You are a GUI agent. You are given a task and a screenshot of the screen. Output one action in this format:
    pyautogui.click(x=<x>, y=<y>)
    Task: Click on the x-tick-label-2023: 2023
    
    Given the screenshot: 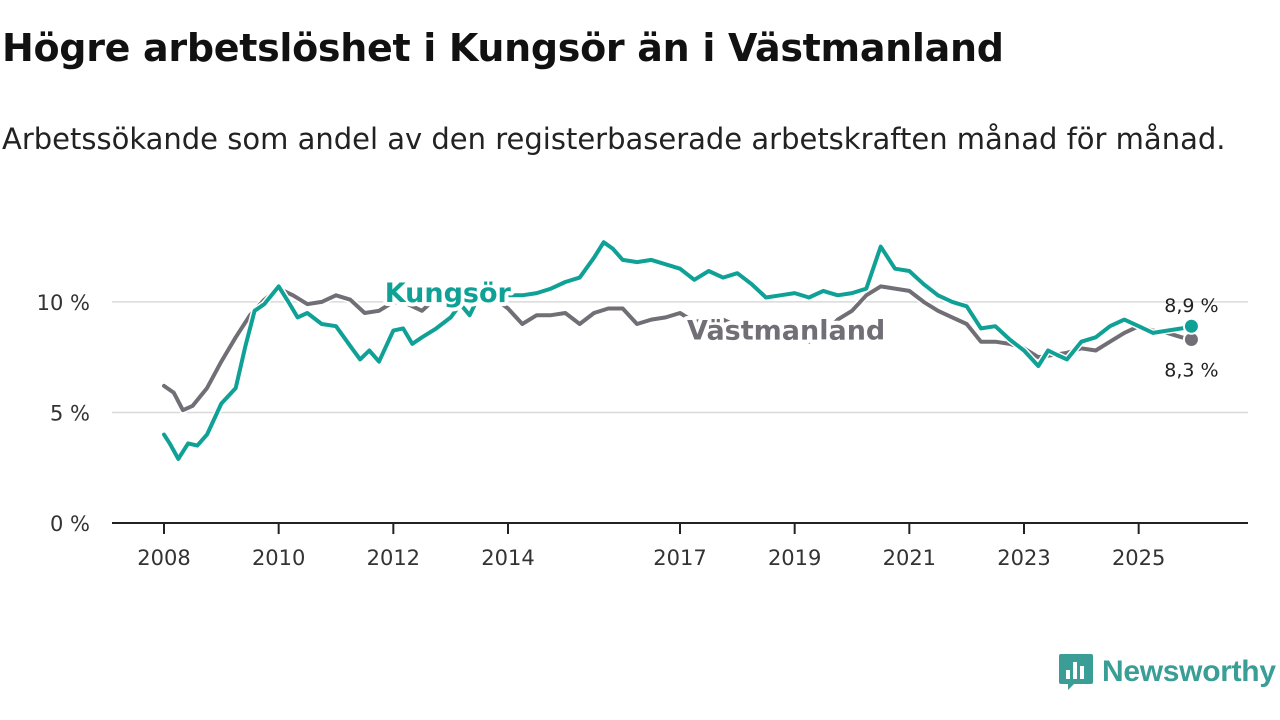 What is the action you would take?
    pyautogui.click(x=1023, y=558)
    